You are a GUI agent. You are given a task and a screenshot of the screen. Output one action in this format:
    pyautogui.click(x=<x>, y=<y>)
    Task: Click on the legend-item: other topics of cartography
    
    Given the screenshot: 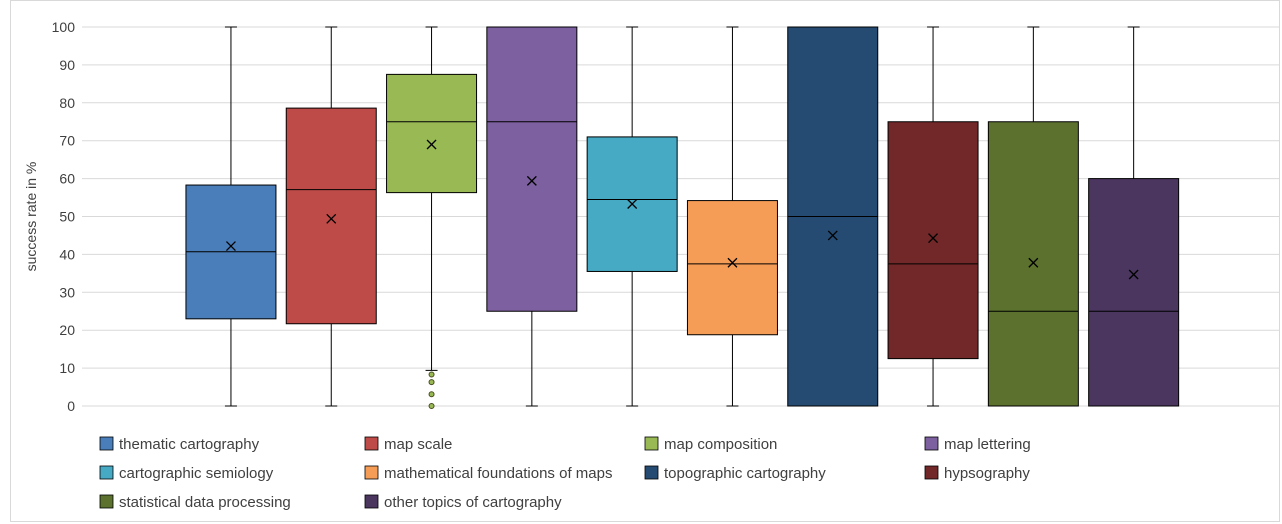 What is the action you would take?
    pyautogui.click(x=463, y=502)
    